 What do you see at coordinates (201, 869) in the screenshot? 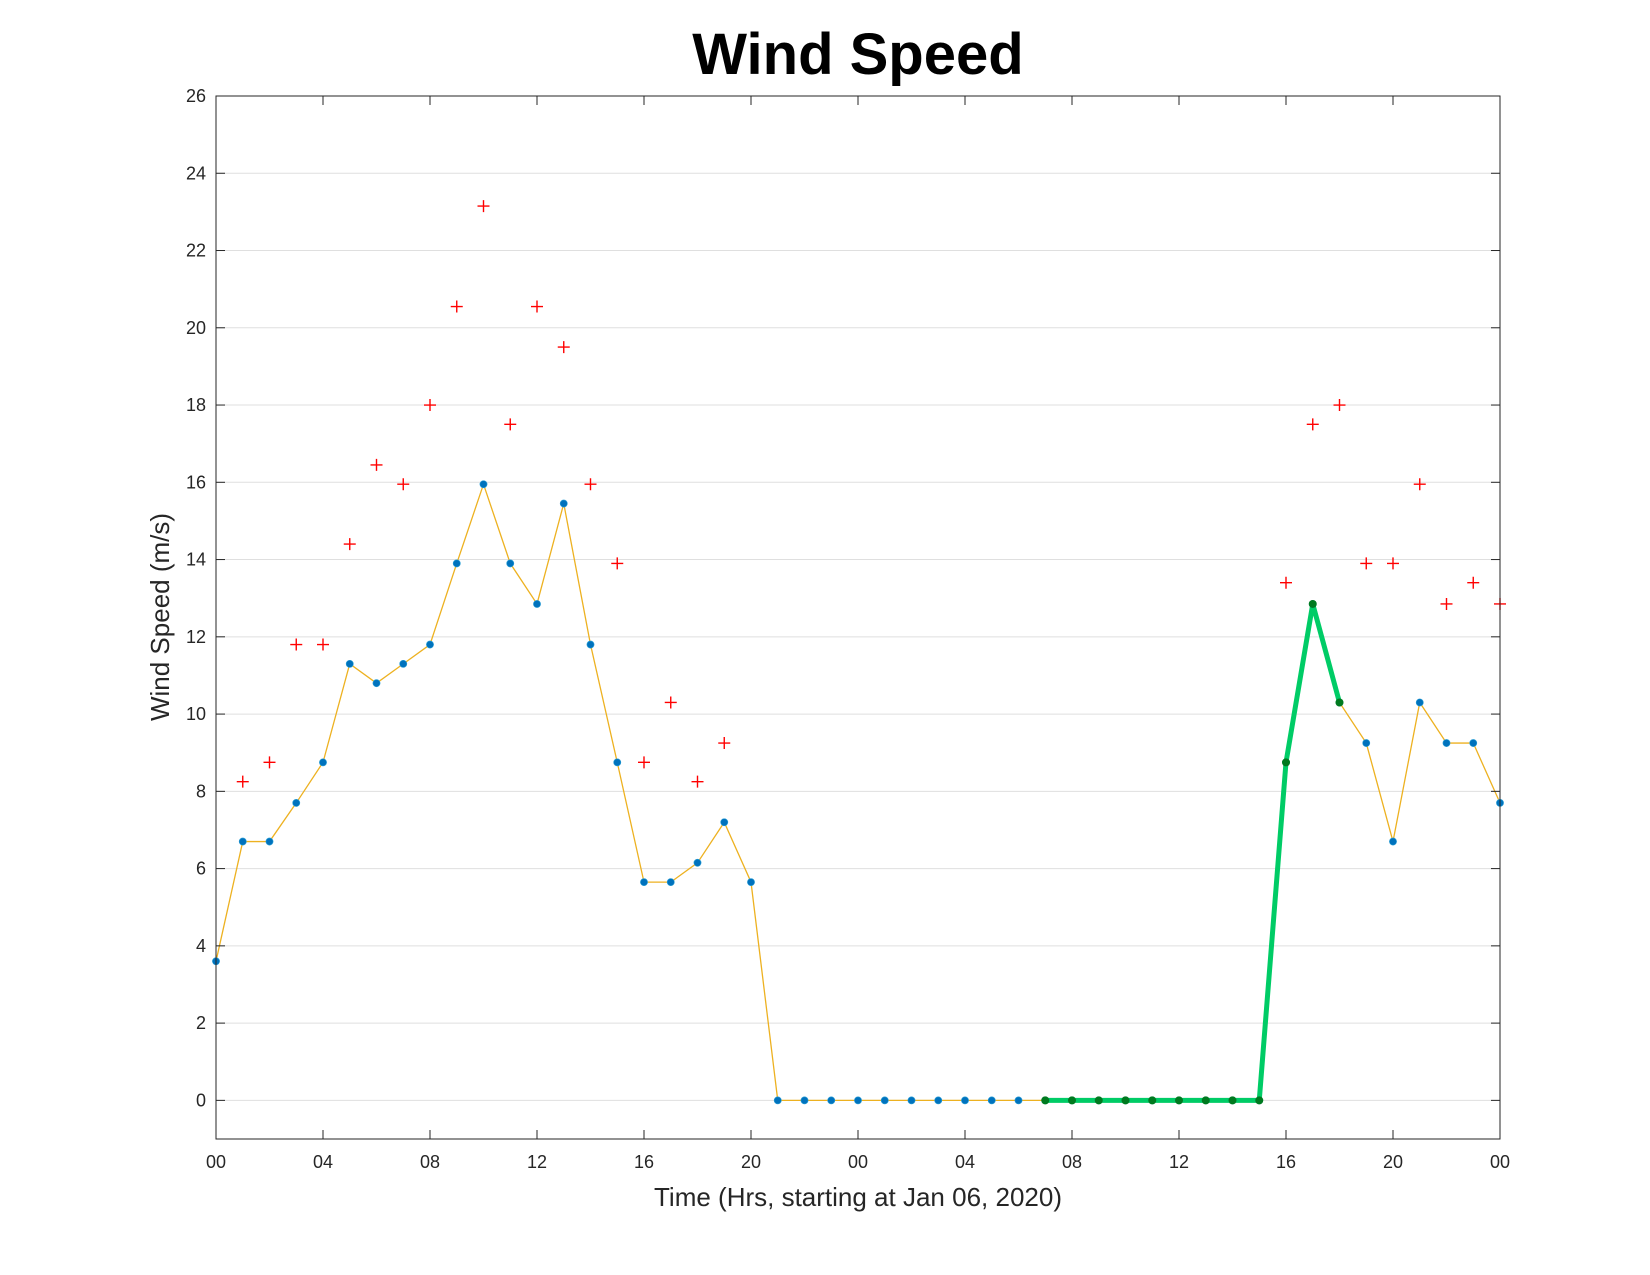
I see `y-tick-label: 6` at bounding box center [201, 869].